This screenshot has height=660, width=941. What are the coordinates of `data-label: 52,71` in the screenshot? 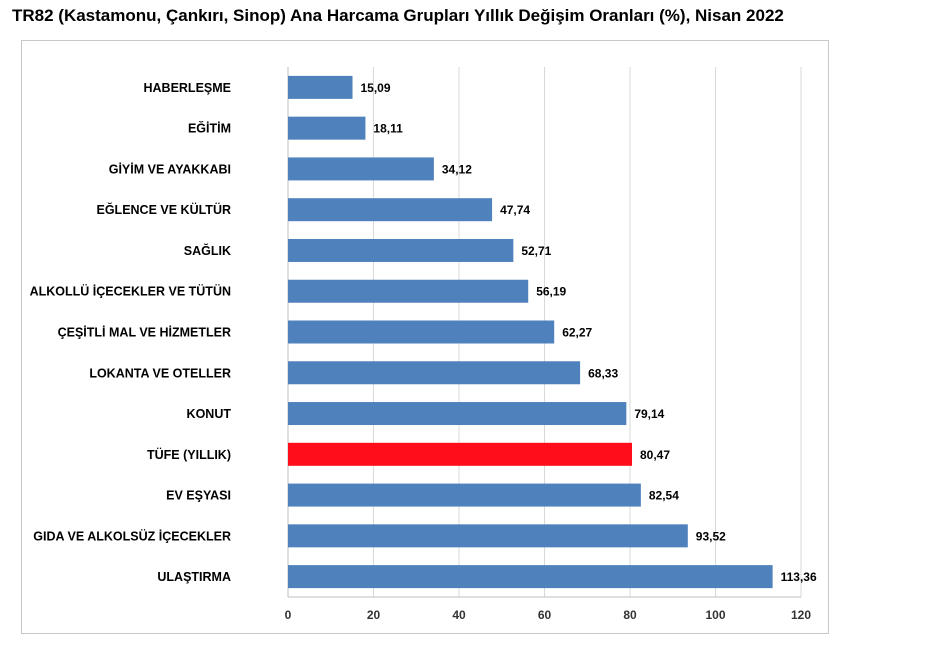 It's located at (536, 251).